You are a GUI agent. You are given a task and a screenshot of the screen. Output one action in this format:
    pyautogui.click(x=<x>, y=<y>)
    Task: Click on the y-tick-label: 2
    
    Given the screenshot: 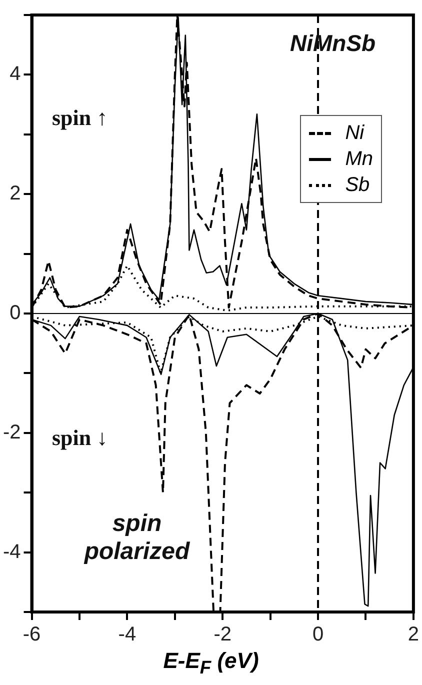 What is the action you would take?
    pyautogui.click(x=15, y=193)
    